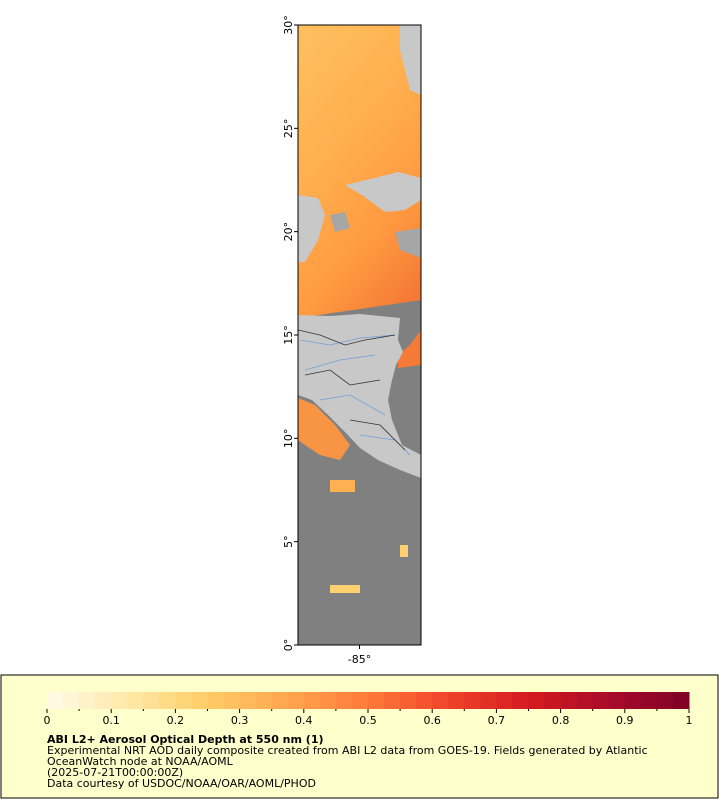 This screenshot has height=804, width=720. What do you see at coordinates (47, 720) in the screenshot?
I see `colorbar-tick-label: 0` at bounding box center [47, 720].